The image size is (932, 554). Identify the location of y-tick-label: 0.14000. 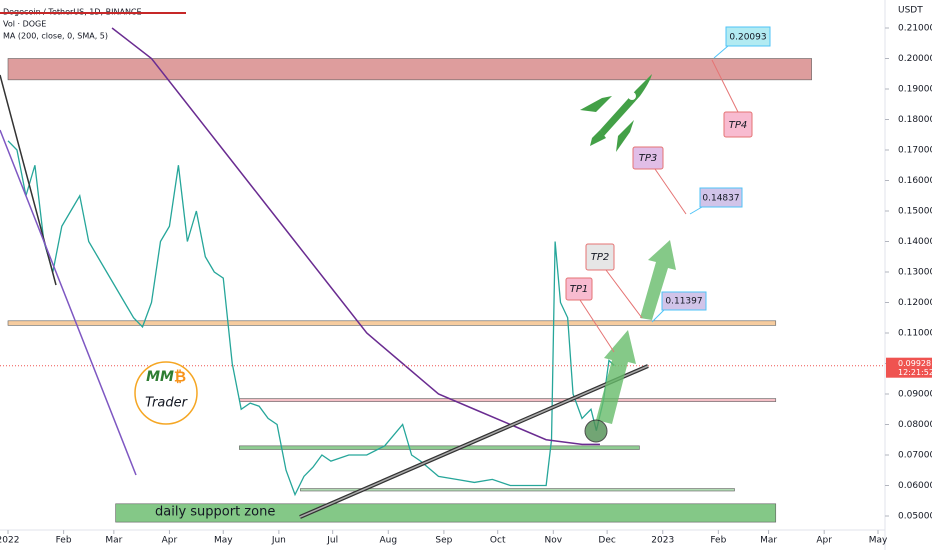
(915, 242).